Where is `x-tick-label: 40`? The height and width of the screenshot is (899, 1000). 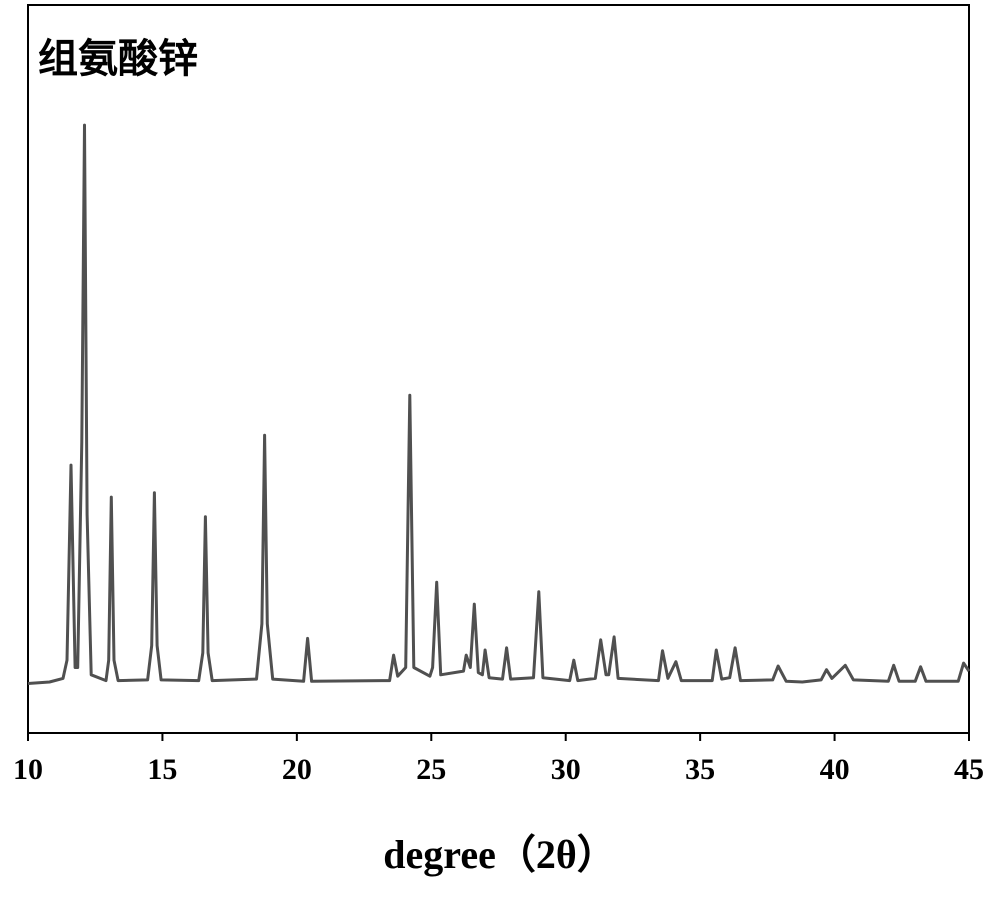
x-tick-label: 40 is located at coordinates (835, 769).